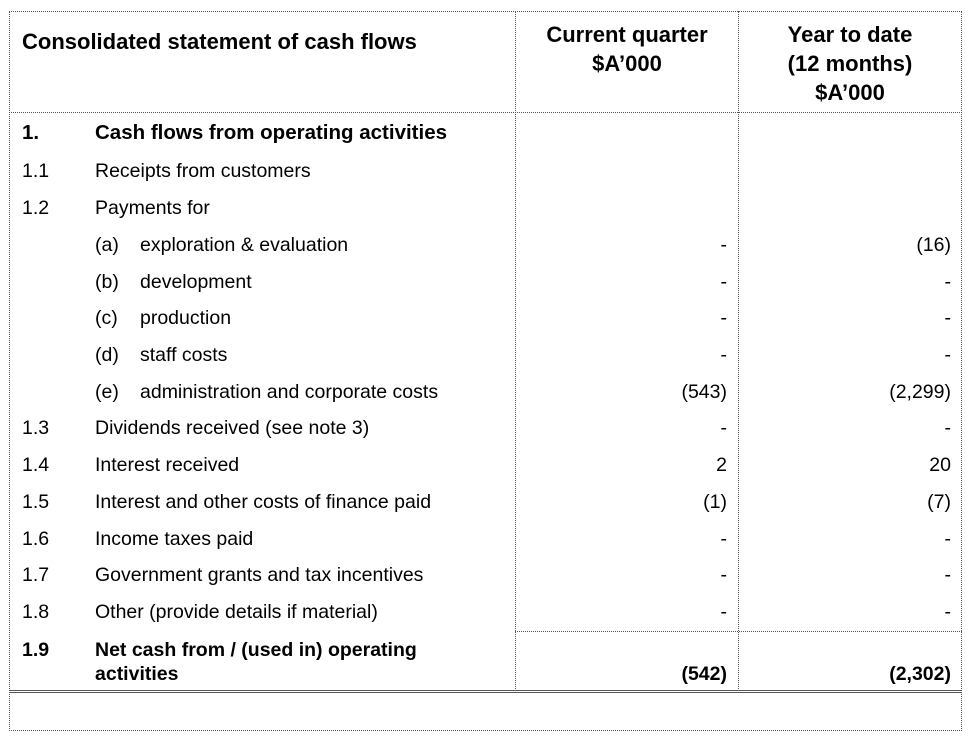  Describe the element at coordinates (485, 691) in the screenshot. I see `total-bottom-line` at that location.